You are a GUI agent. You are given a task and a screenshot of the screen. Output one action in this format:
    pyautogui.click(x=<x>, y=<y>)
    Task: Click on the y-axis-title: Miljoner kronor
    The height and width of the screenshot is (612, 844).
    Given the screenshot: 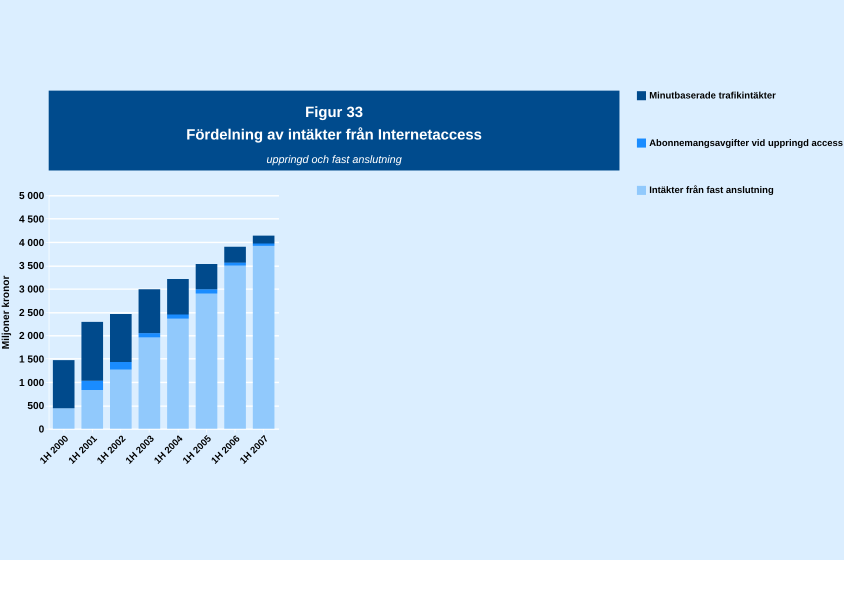 What is the action you would take?
    pyautogui.click(x=6, y=313)
    